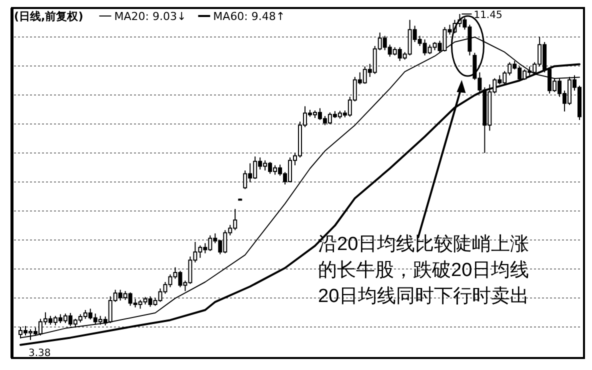 This screenshot has width=592, height=370. Describe the element at coordinates (150, 16) in the screenshot. I see `legend-label: MA20: 9.03↓` at that location.